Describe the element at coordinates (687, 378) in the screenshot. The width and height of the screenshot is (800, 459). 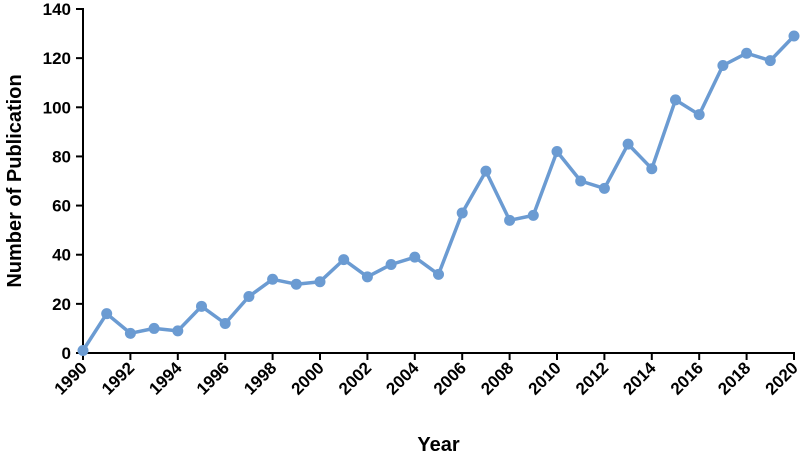
I see `x-tick-label: 2016` at that location.